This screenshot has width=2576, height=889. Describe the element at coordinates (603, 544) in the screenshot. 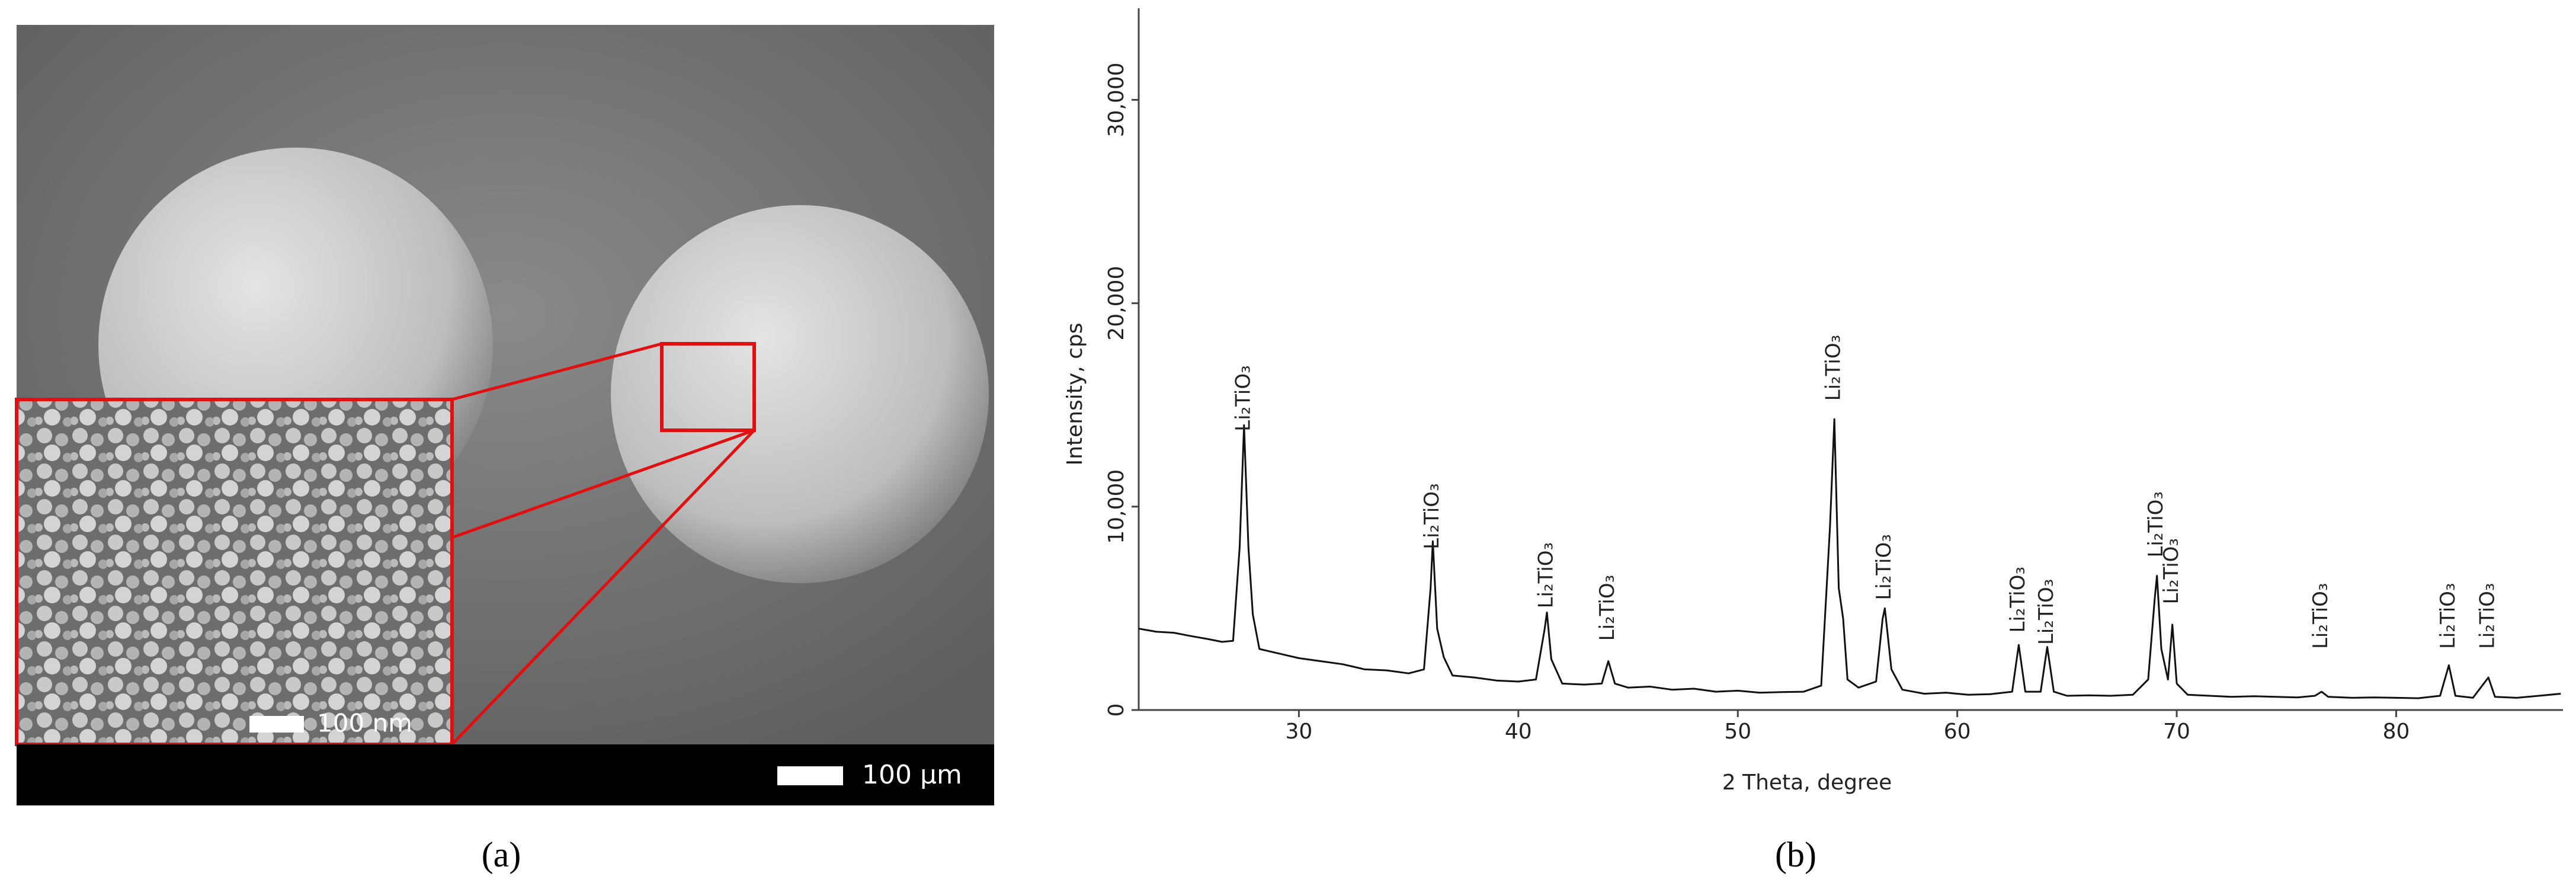

I see `zoom-lines` at that location.